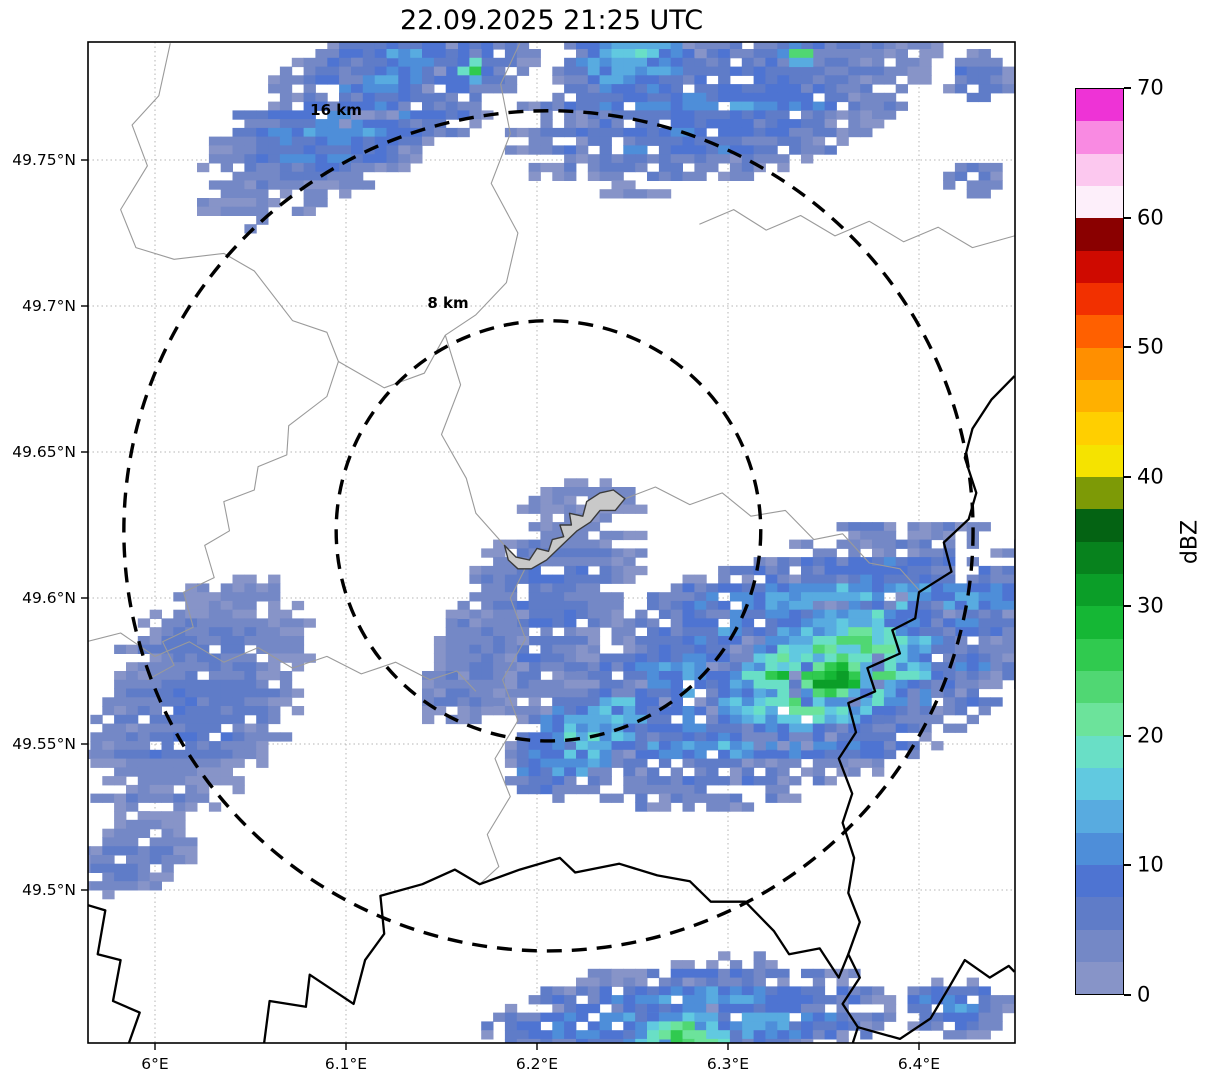 Image resolution: width=1207 pixels, height=1073 pixels. I want to click on colorbar-segment, so click(1099, 881).